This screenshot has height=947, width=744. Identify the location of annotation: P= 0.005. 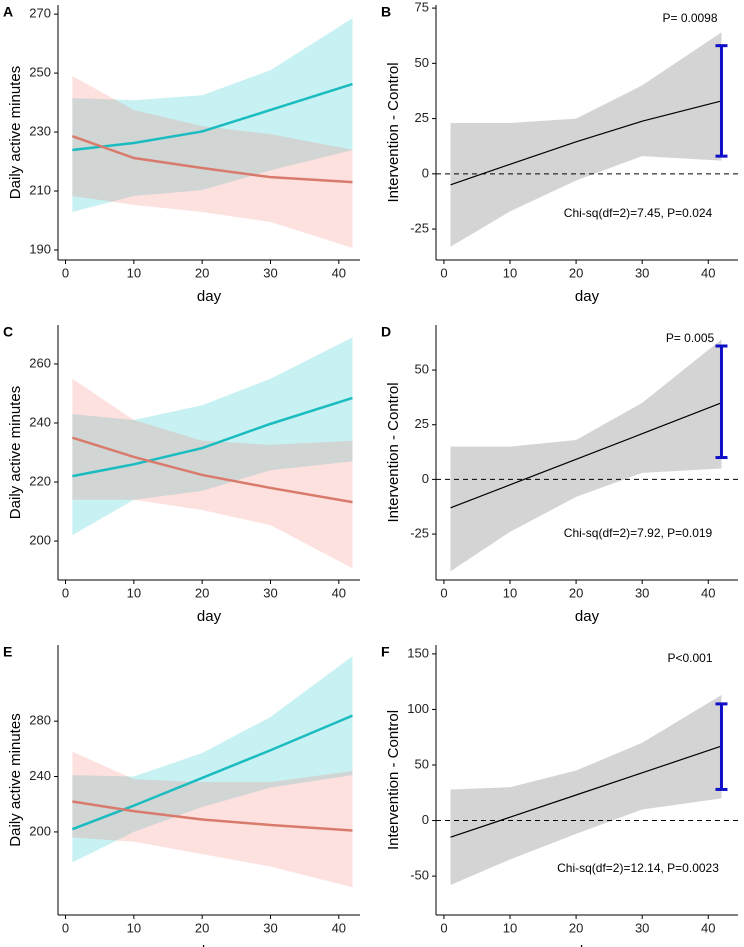
(690, 338).